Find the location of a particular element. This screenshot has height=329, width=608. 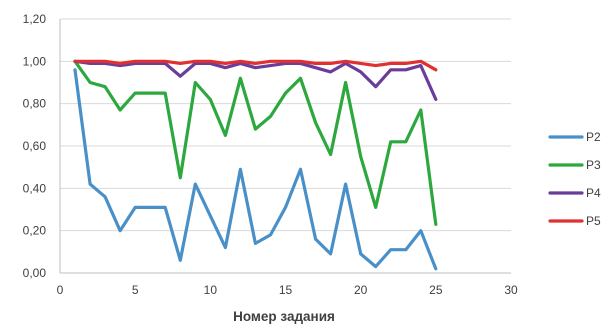

legend-label-p4: P4 is located at coordinates (593, 193).